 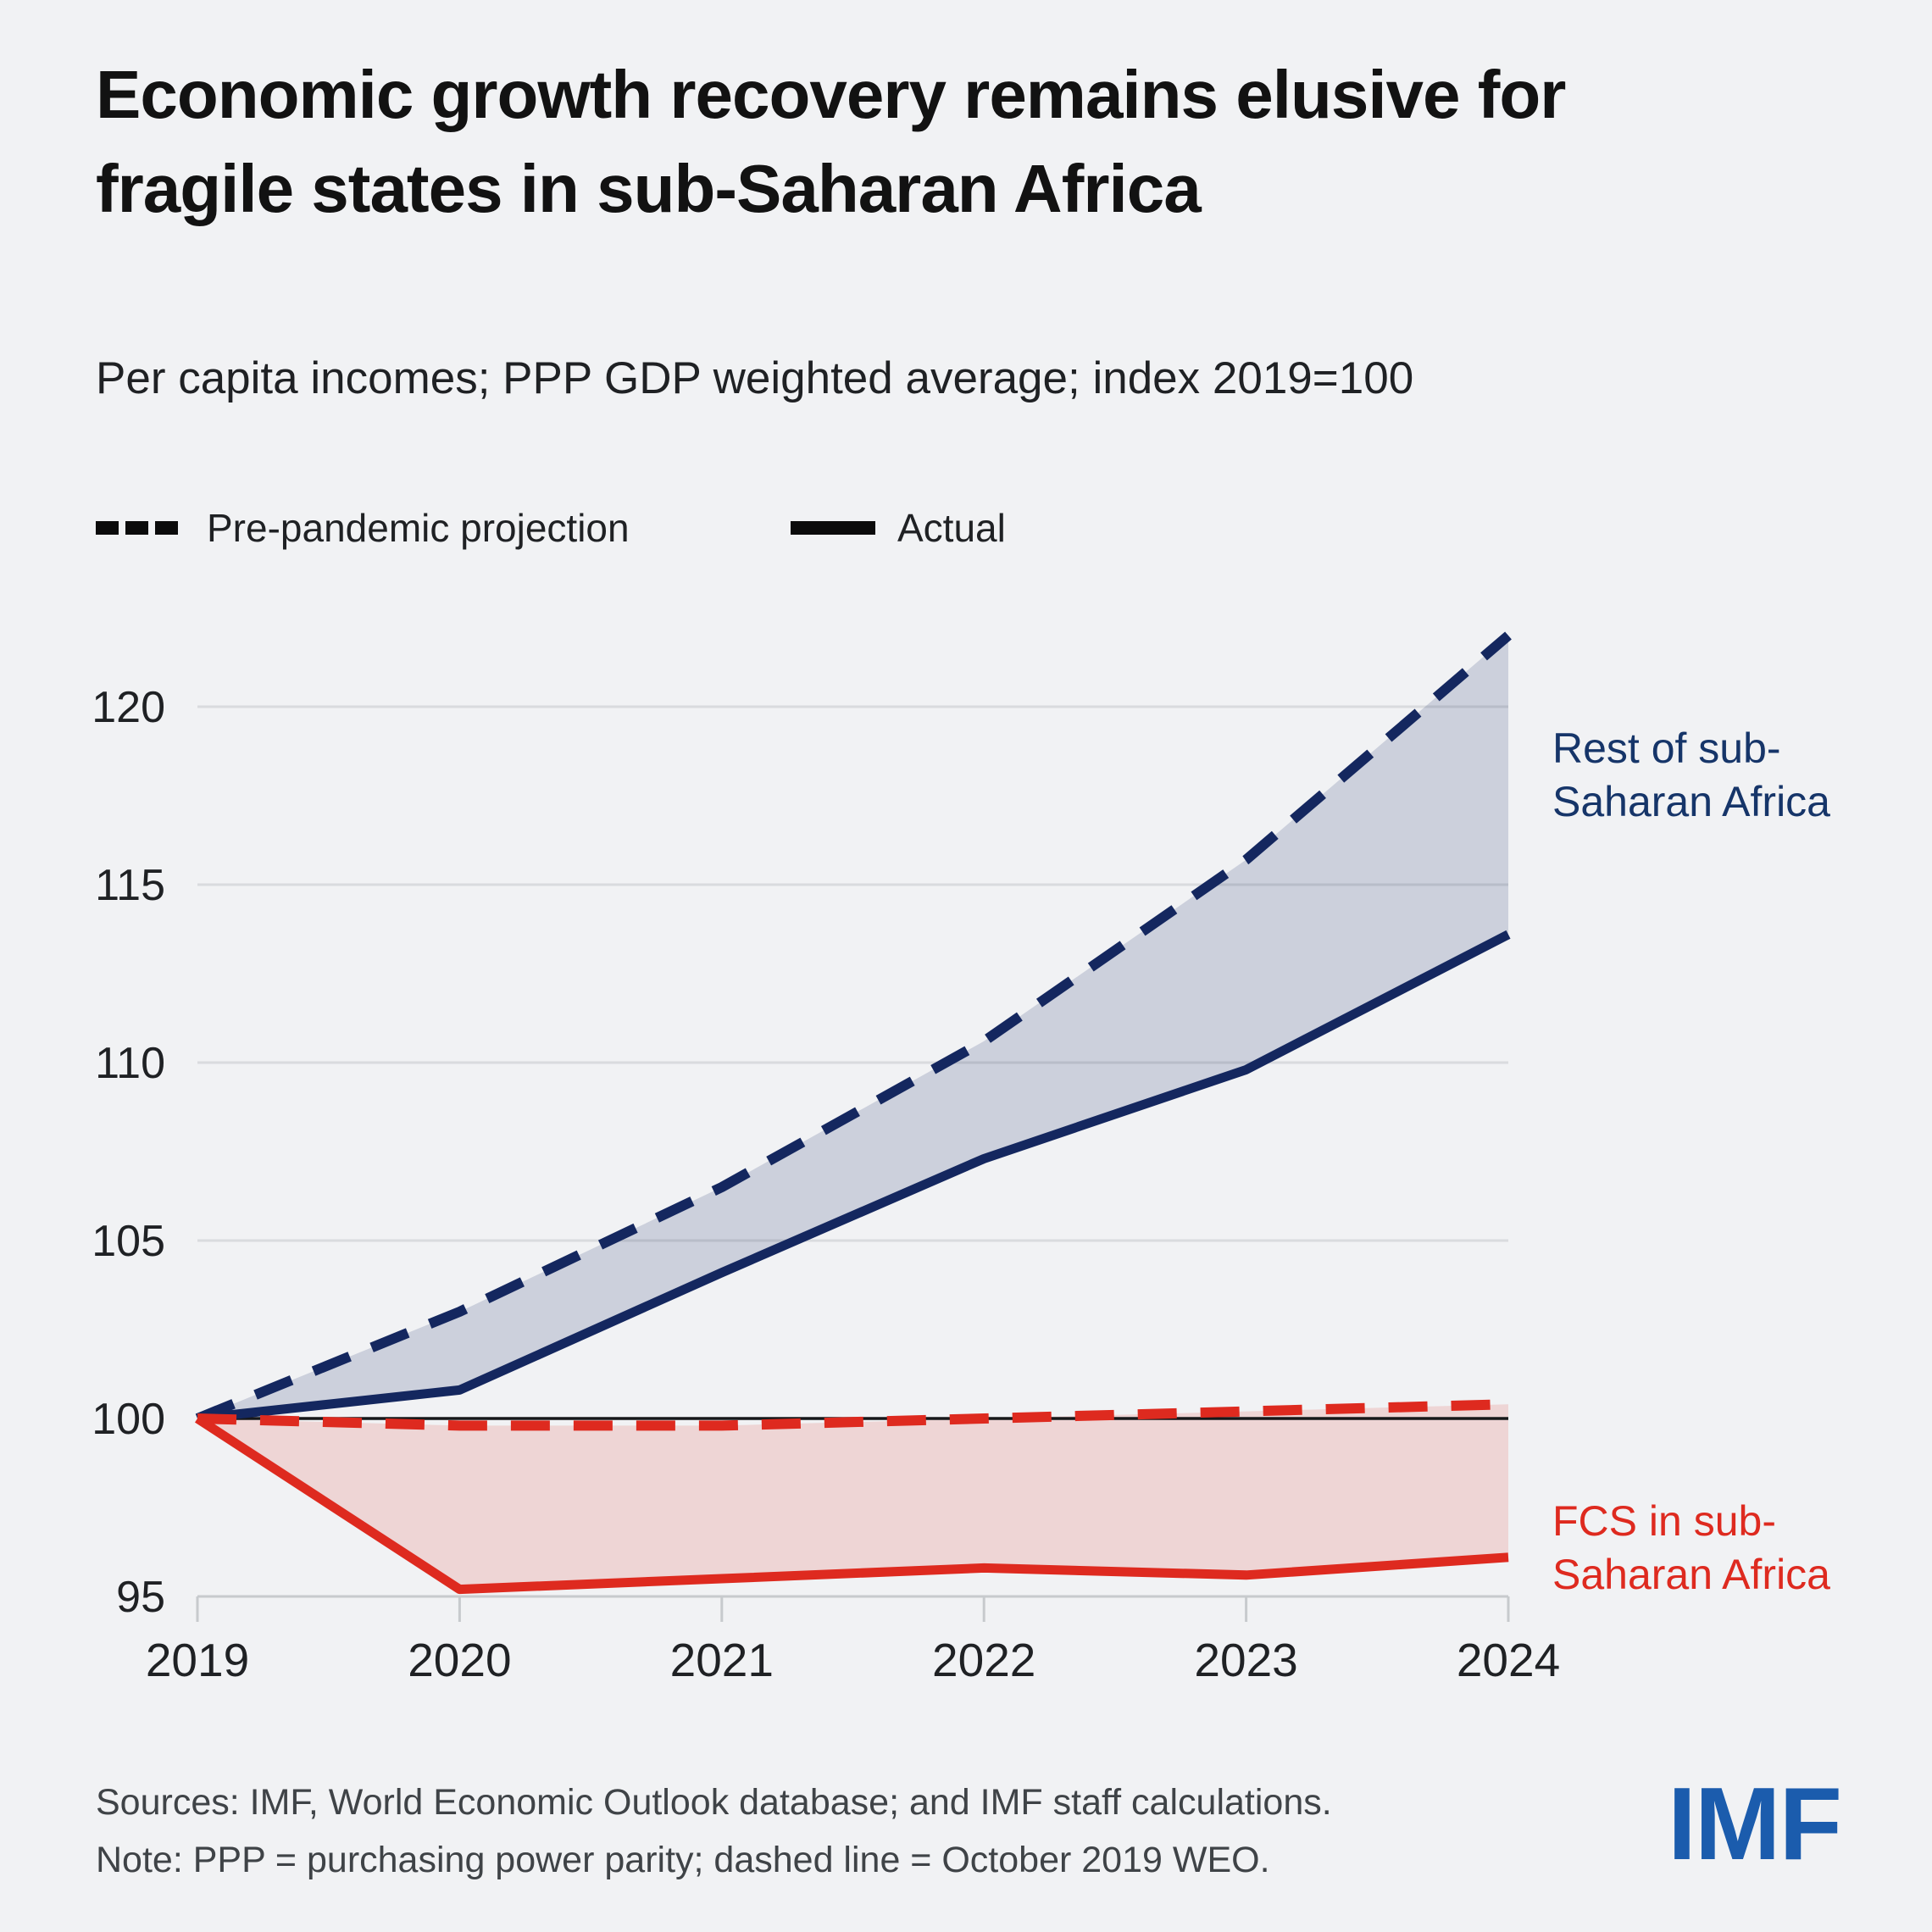 I want to click on legend-item-actual: Actual, so click(x=898, y=528).